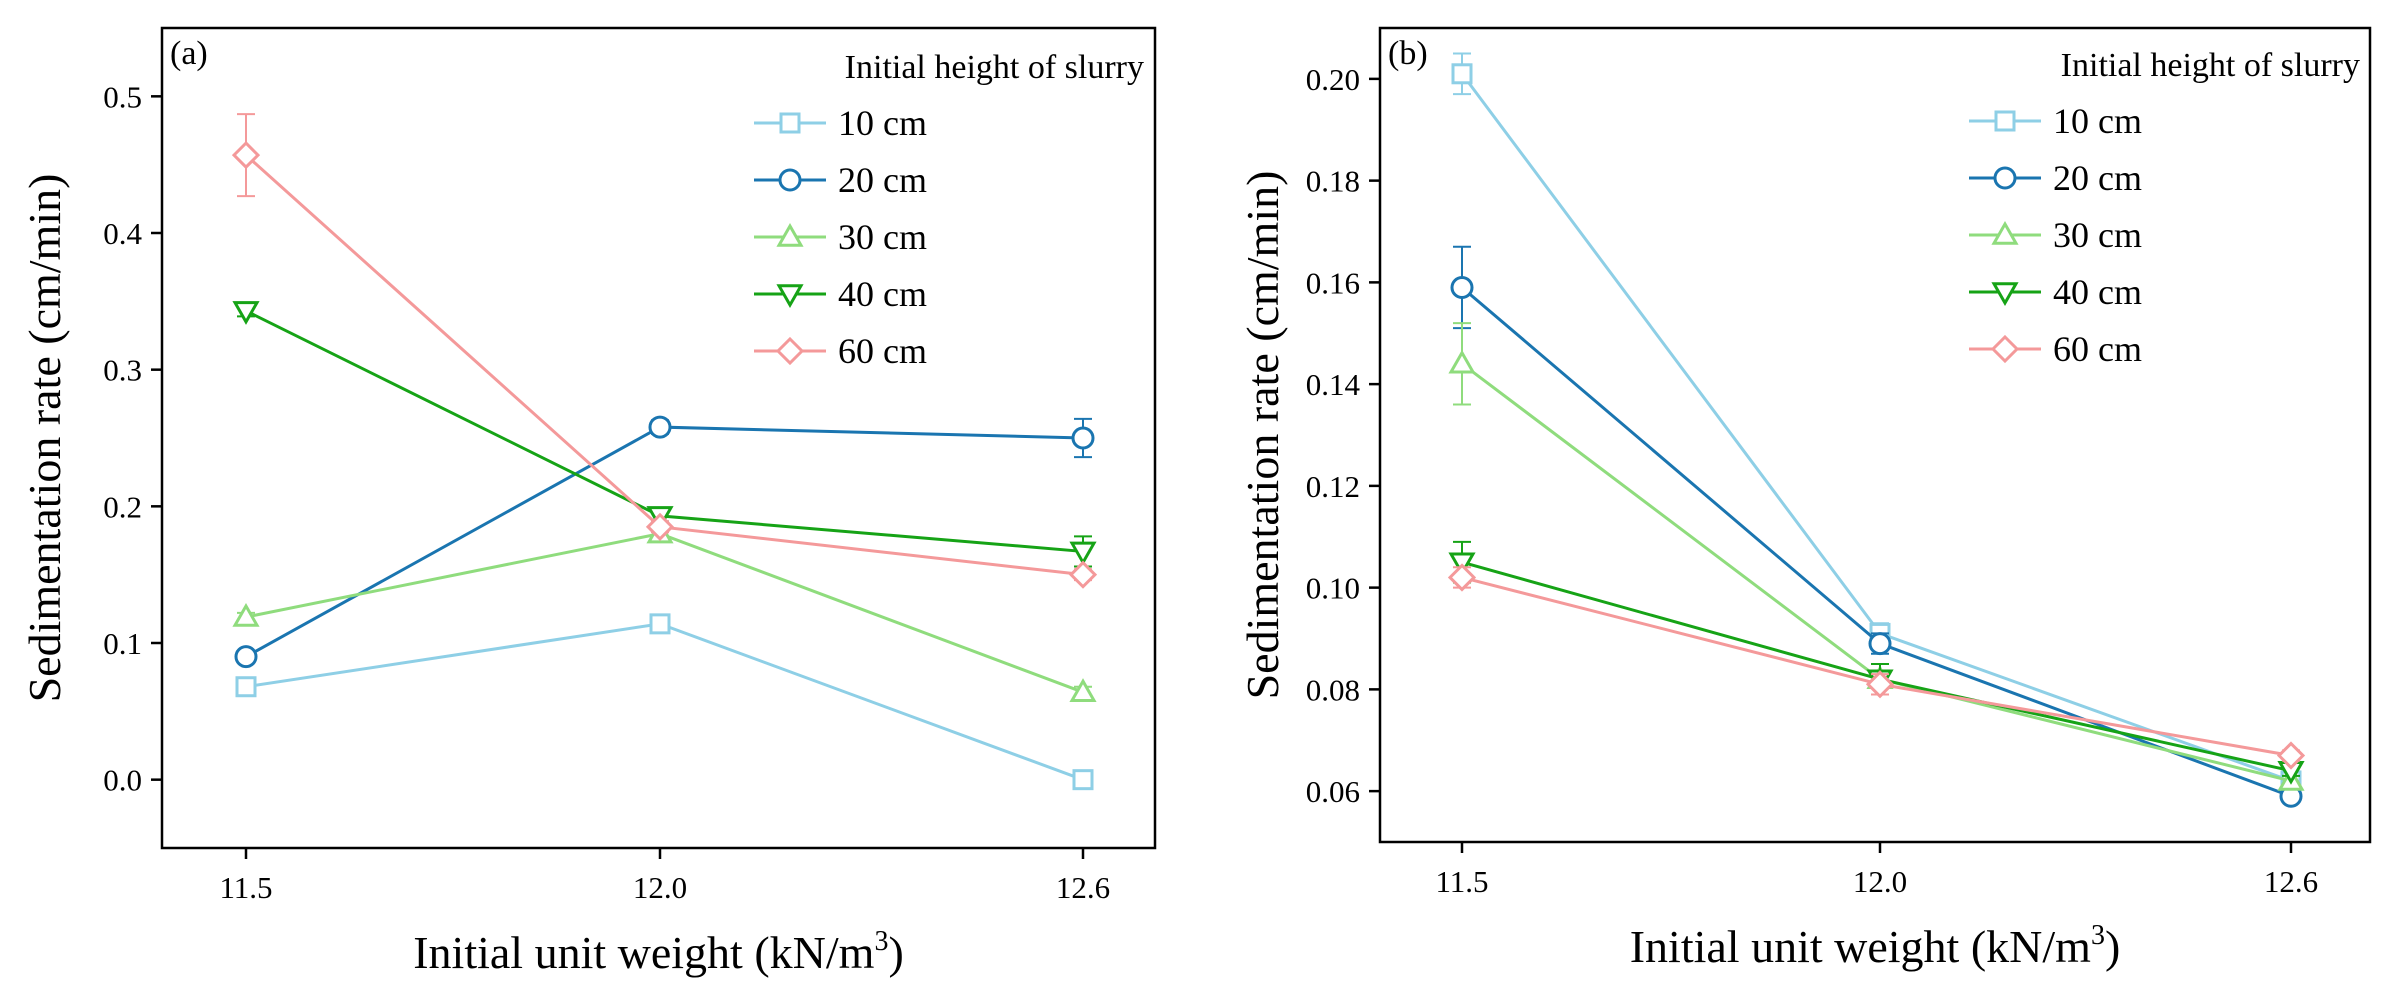 The height and width of the screenshot is (997, 2384). What do you see at coordinates (1333, 181) in the screenshot?
I see `y-tick-label: 0.18` at bounding box center [1333, 181].